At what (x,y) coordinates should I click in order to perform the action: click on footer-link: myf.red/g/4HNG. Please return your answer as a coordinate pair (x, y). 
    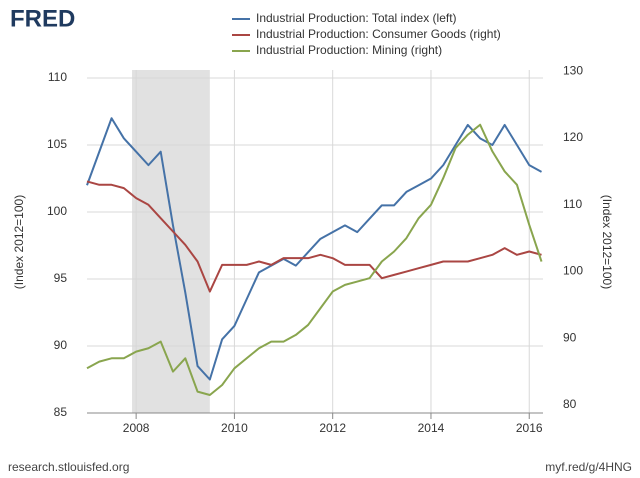
    Looking at the image, I should click on (588, 467).